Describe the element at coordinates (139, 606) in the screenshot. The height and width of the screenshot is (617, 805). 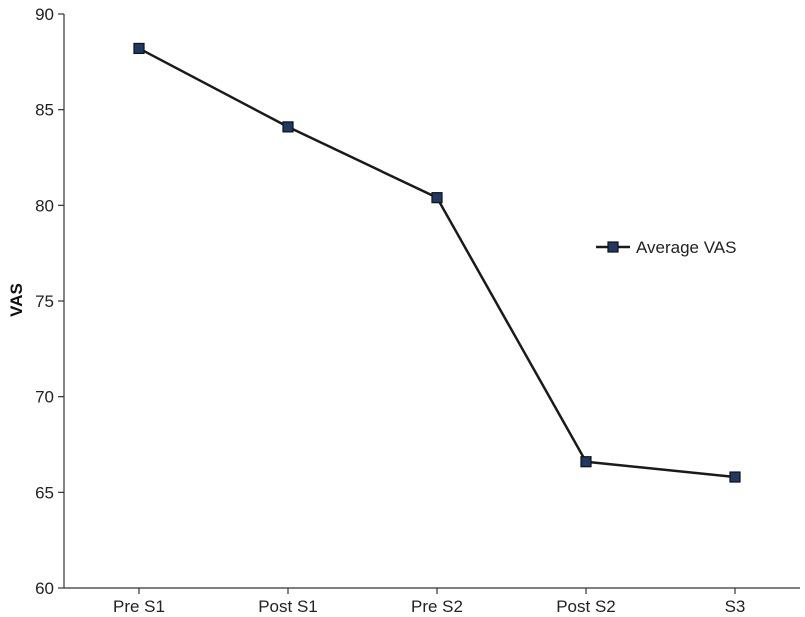
I see `x-tick-label: Pre S1` at that location.